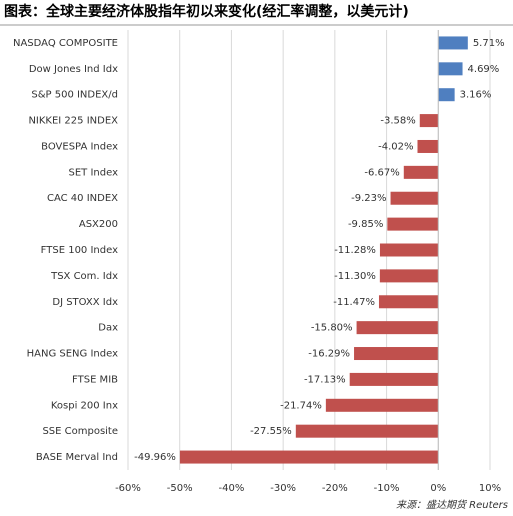  What do you see at coordinates (325, 379) in the screenshot?
I see `value-label: -17.13%` at bounding box center [325, 379].